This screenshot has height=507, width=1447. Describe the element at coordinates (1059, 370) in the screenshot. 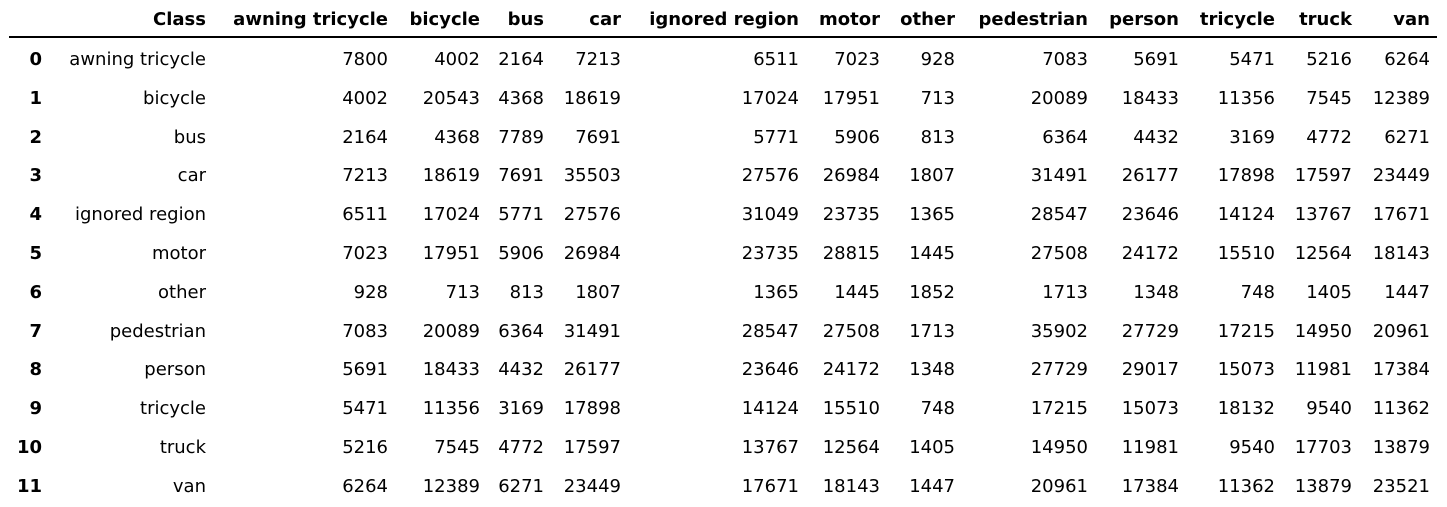

I see `table-cell: 27729` at that location.